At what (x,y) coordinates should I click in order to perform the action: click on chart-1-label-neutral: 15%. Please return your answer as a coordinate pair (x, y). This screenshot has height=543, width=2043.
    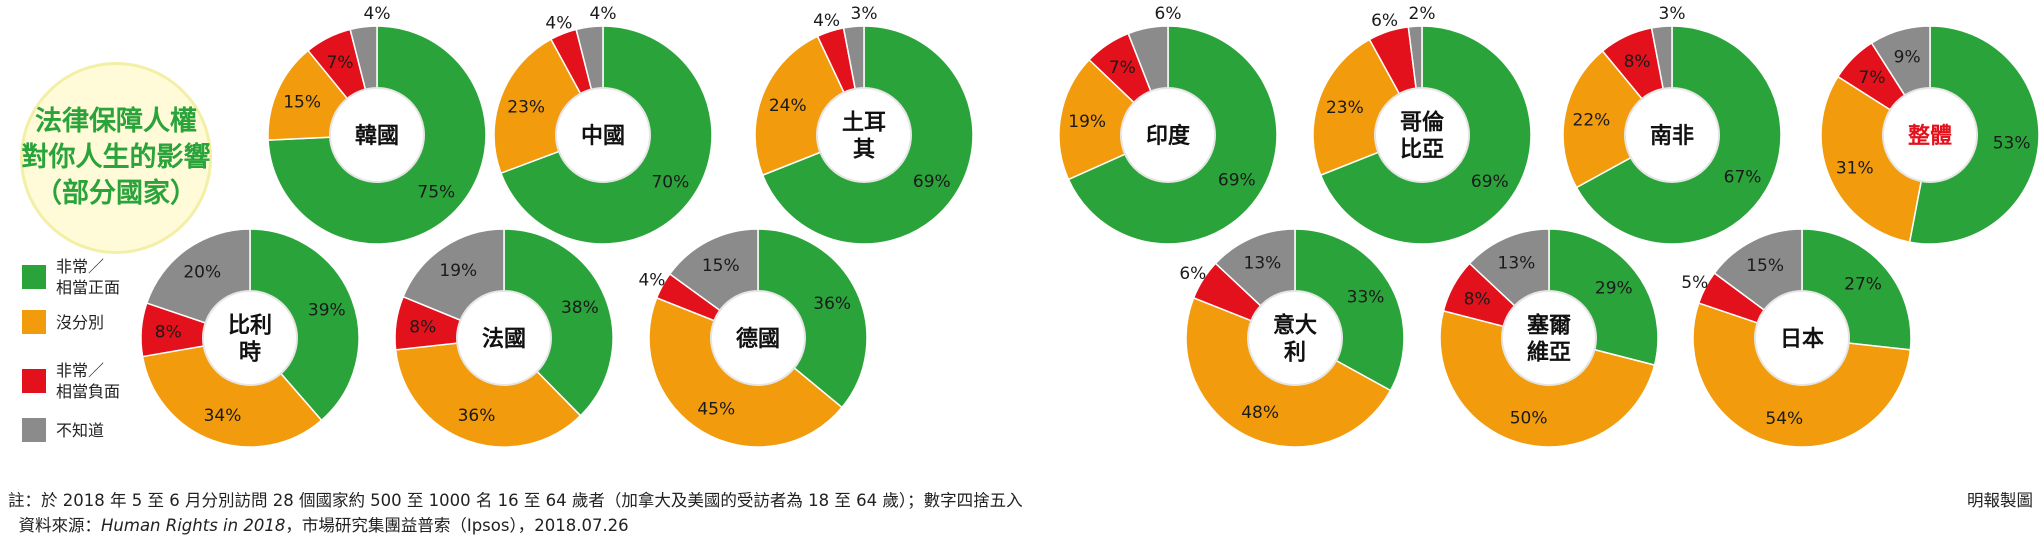
    Looking at the image, I should click on (302, 103).